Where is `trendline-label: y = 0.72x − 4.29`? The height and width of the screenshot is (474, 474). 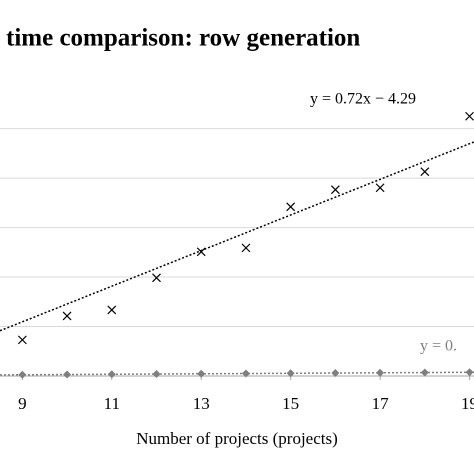 trendline-label: y = 0.72x − 4.29 is located at coordinates (363, 99).